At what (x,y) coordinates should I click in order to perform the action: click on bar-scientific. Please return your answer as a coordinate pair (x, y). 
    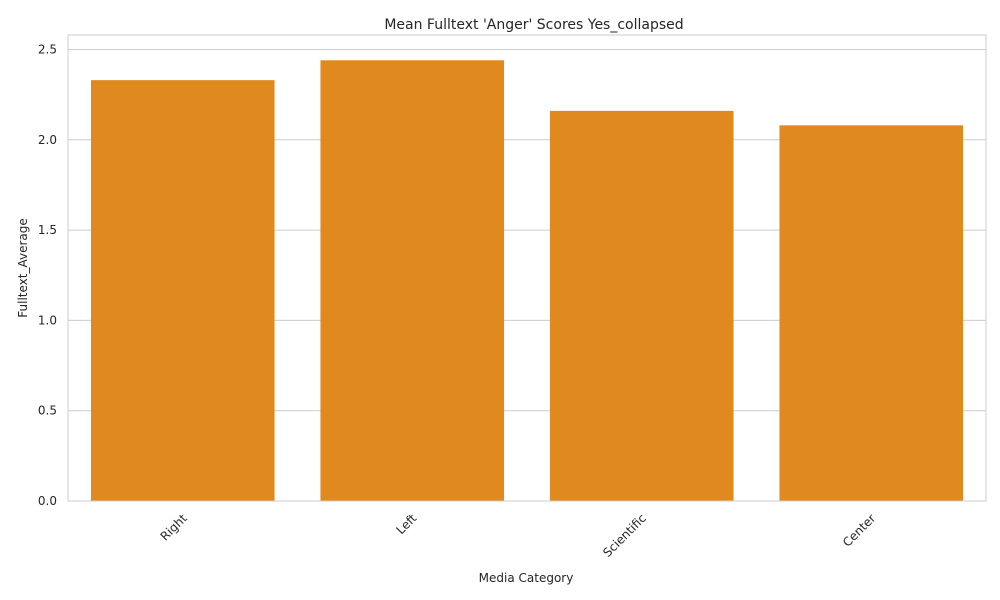
    Looking at the image, I should click on (641, 305).